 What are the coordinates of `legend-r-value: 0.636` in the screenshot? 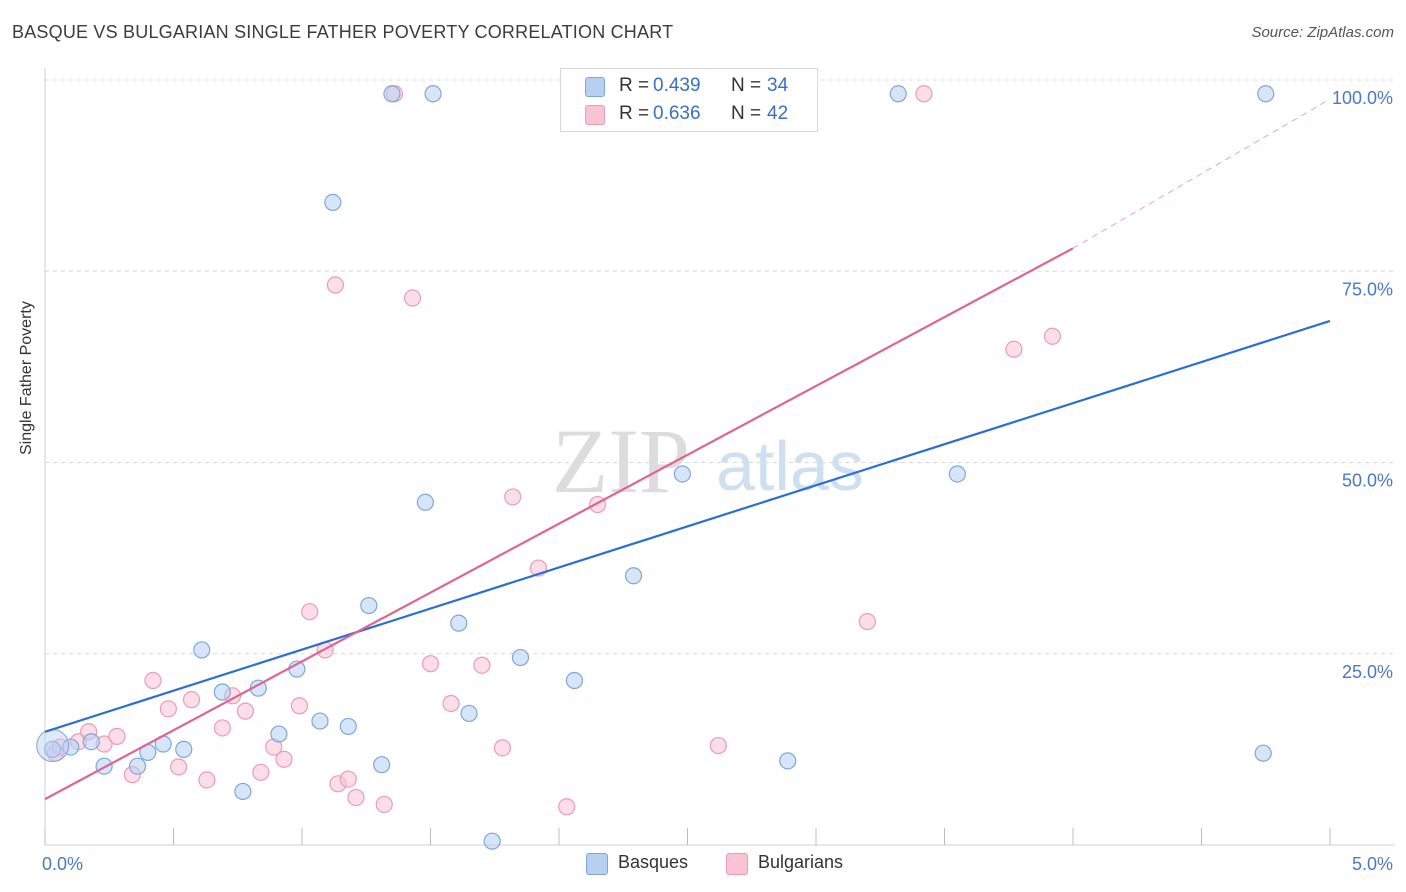 It's located at (677, 113).